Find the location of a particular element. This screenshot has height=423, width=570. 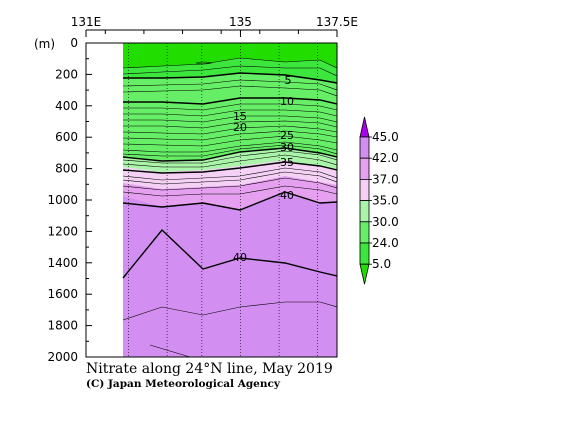

y-axis: 0 200 400 600 800 1000 1200 1400 1600 1800 2000 is located at coordinates (69, 200).